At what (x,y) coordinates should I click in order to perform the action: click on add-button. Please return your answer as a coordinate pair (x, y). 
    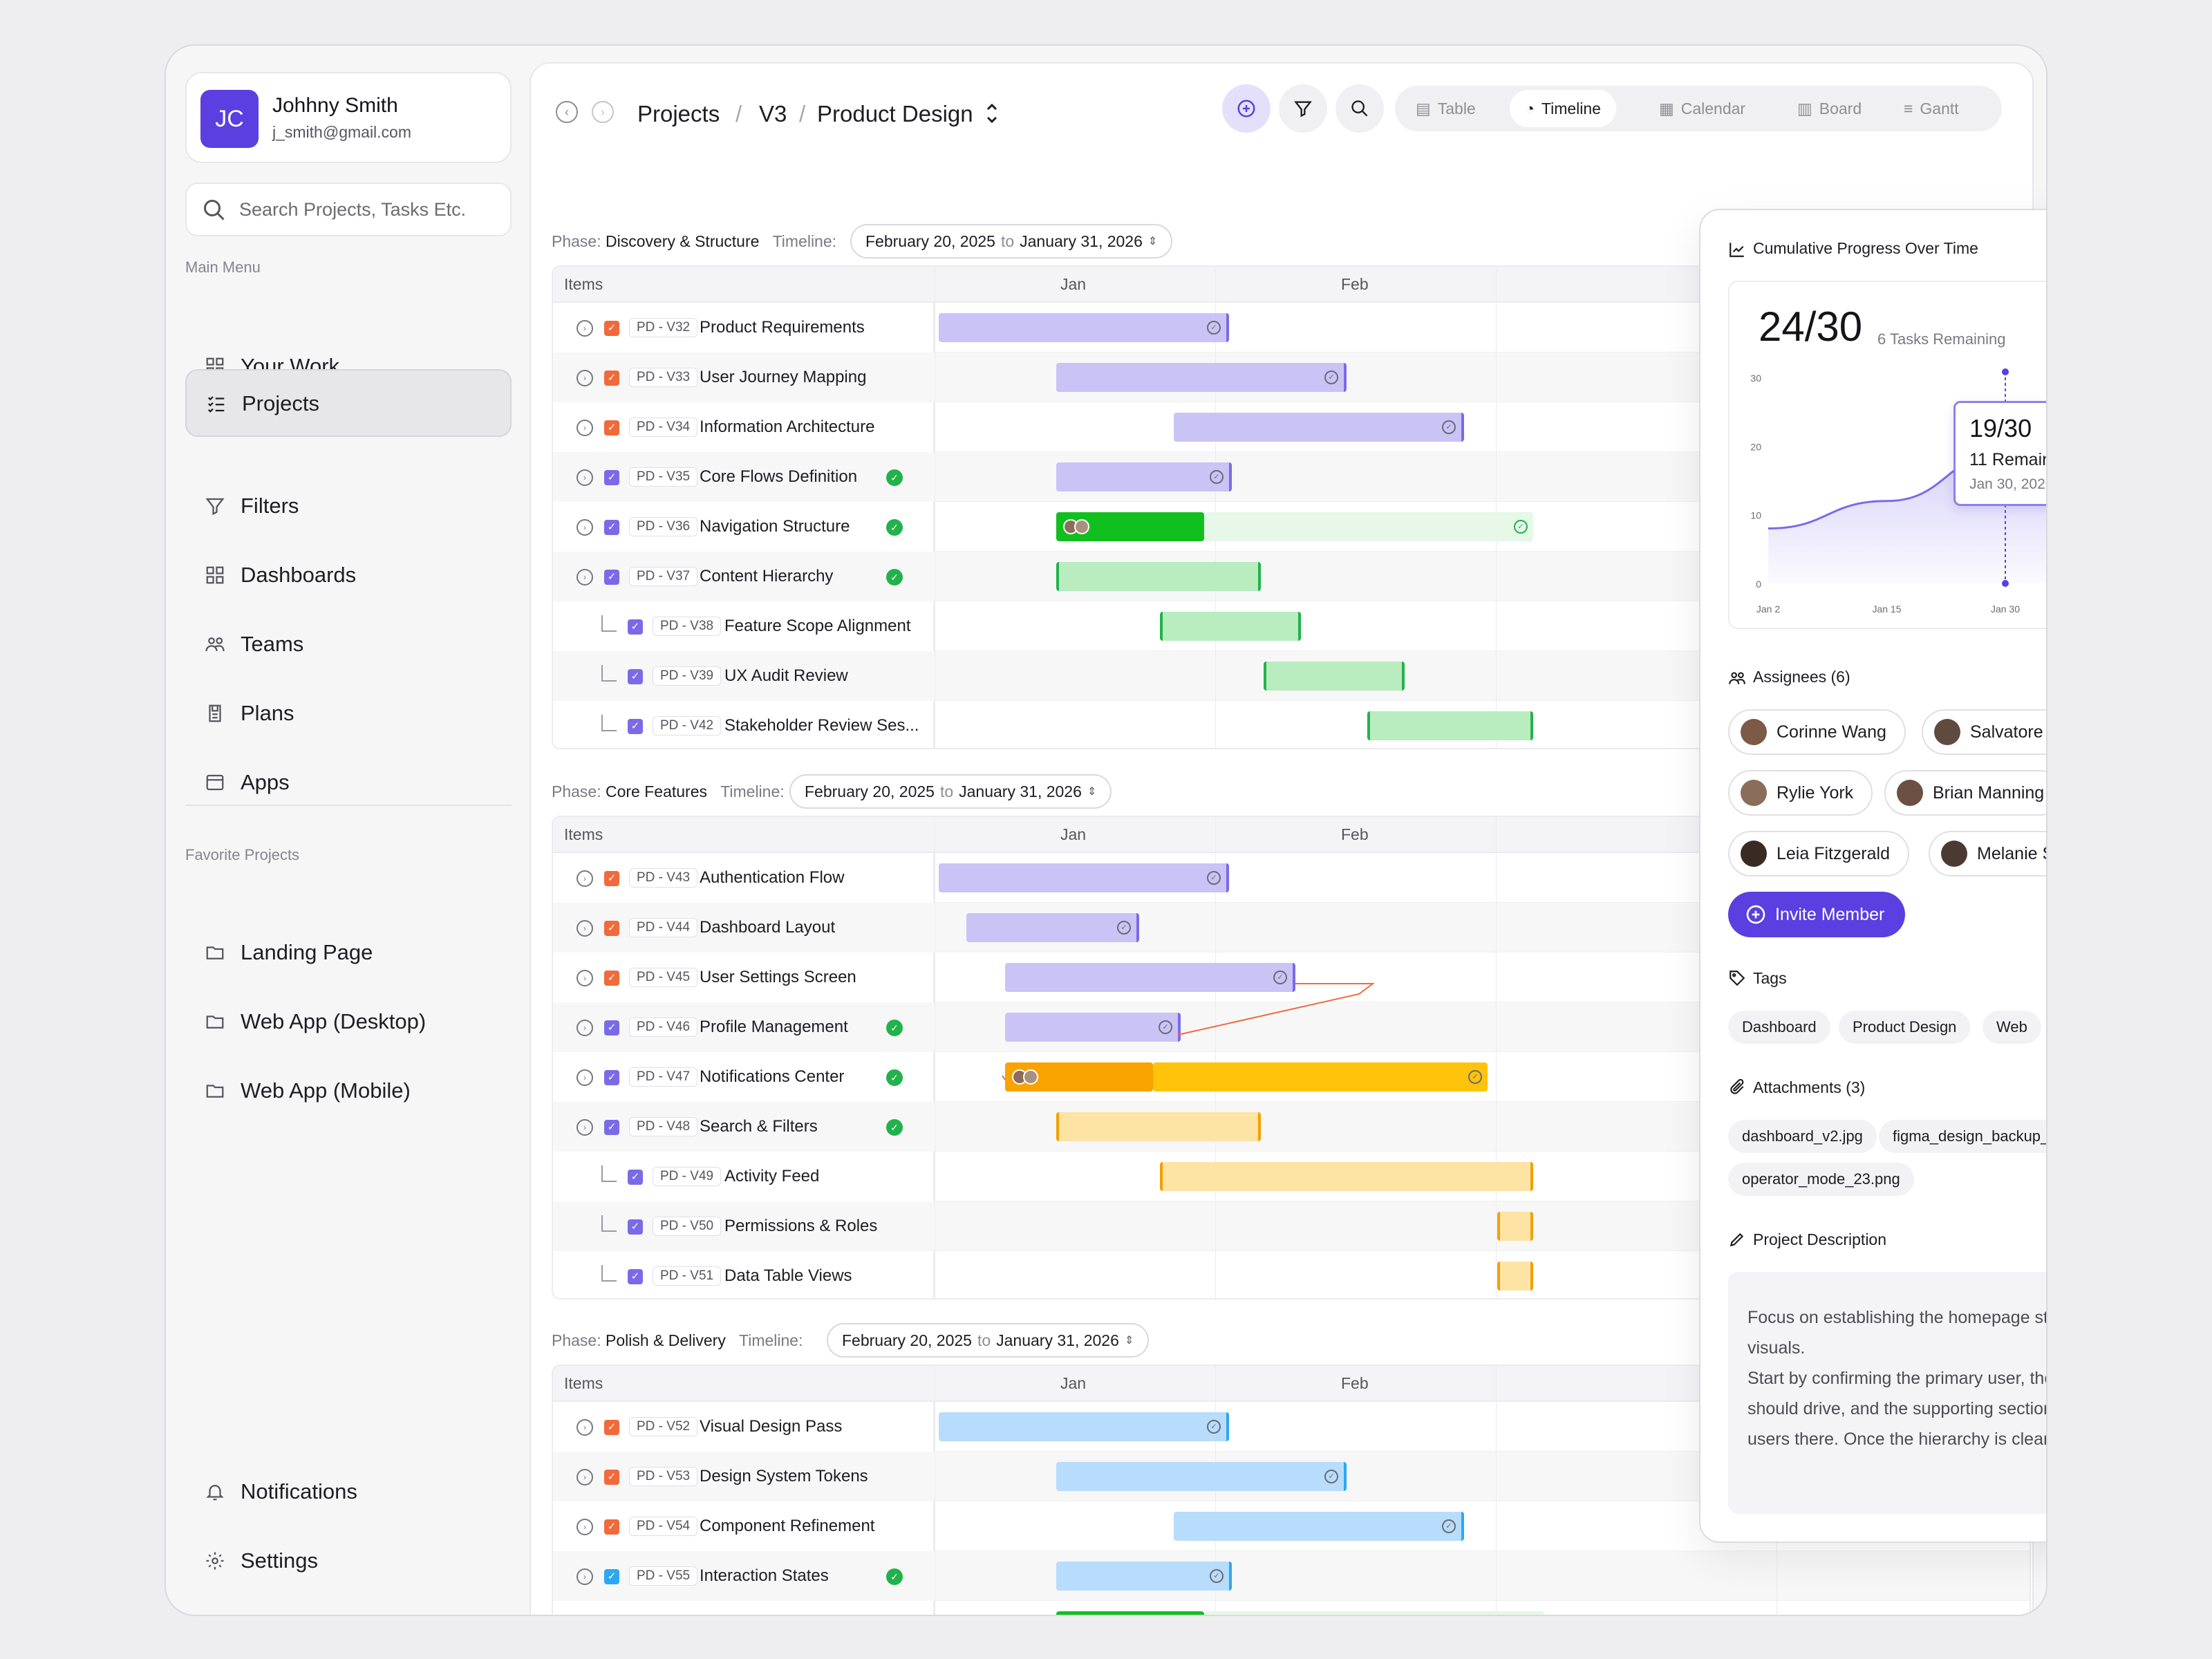
    Looking at the image, I should click on (1246, 109).